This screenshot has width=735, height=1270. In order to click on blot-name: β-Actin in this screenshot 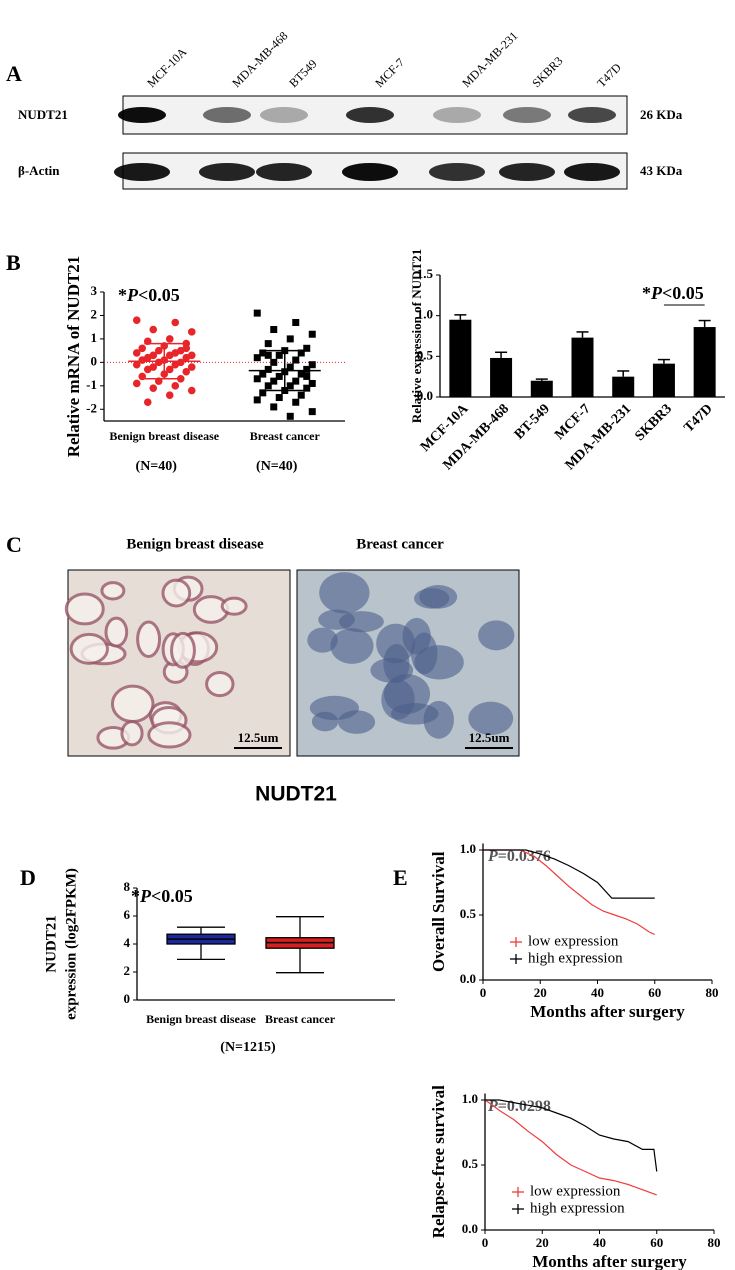, I will do `click(39, 170)`.